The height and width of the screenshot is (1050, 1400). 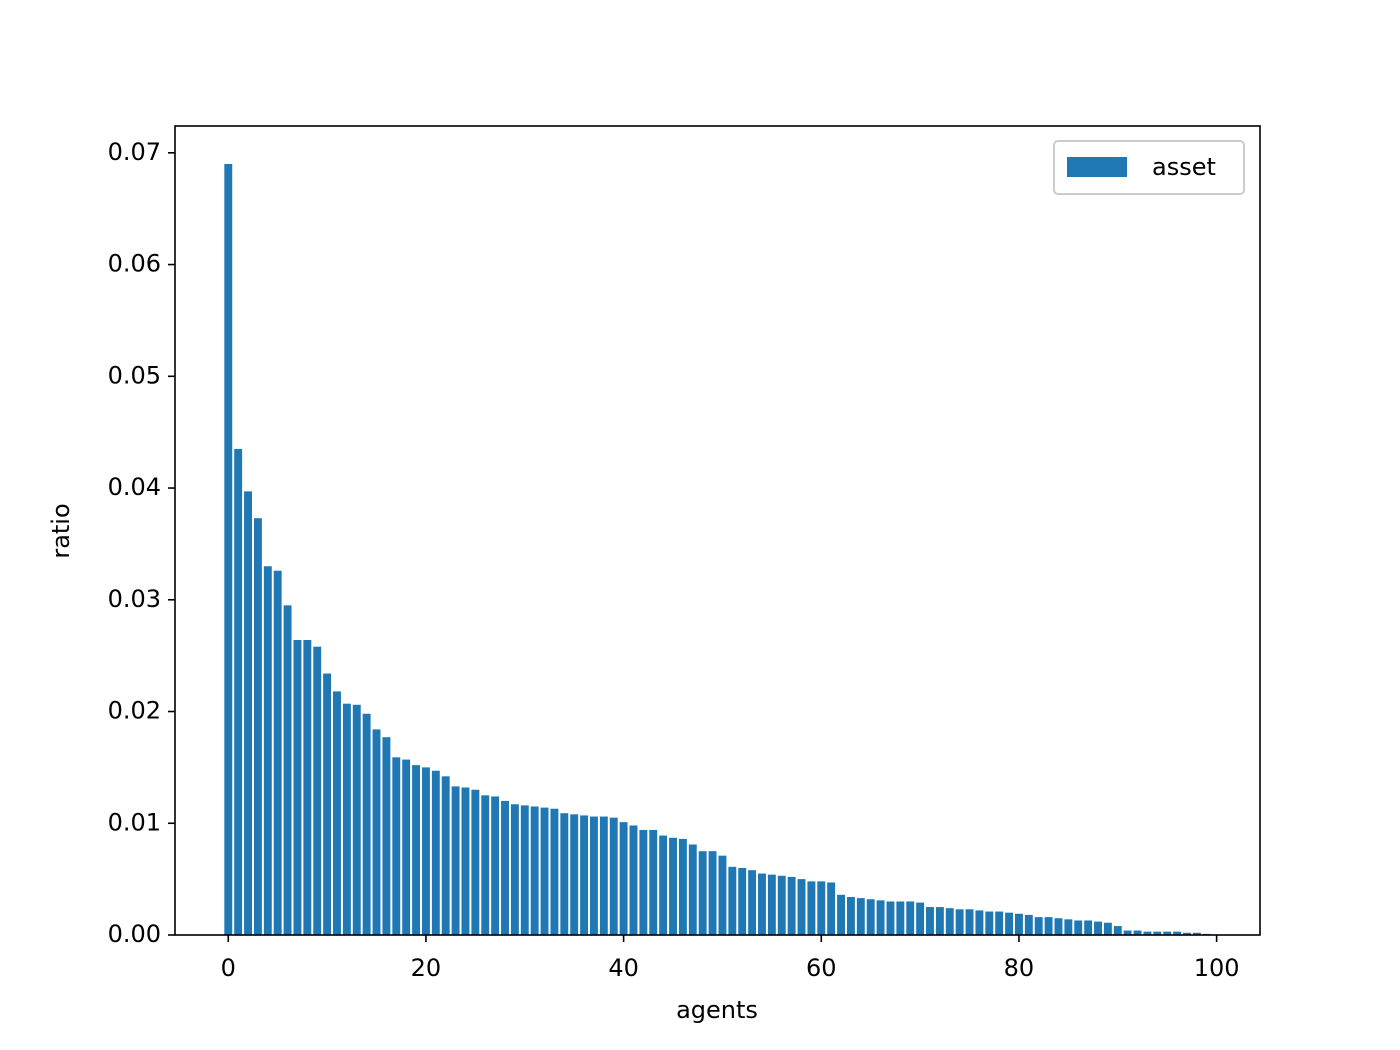 What do you see at coordinates (134, 599) in the screenshot?
I see `y-tick-label: 0.03` at bounding box center [134, 599].